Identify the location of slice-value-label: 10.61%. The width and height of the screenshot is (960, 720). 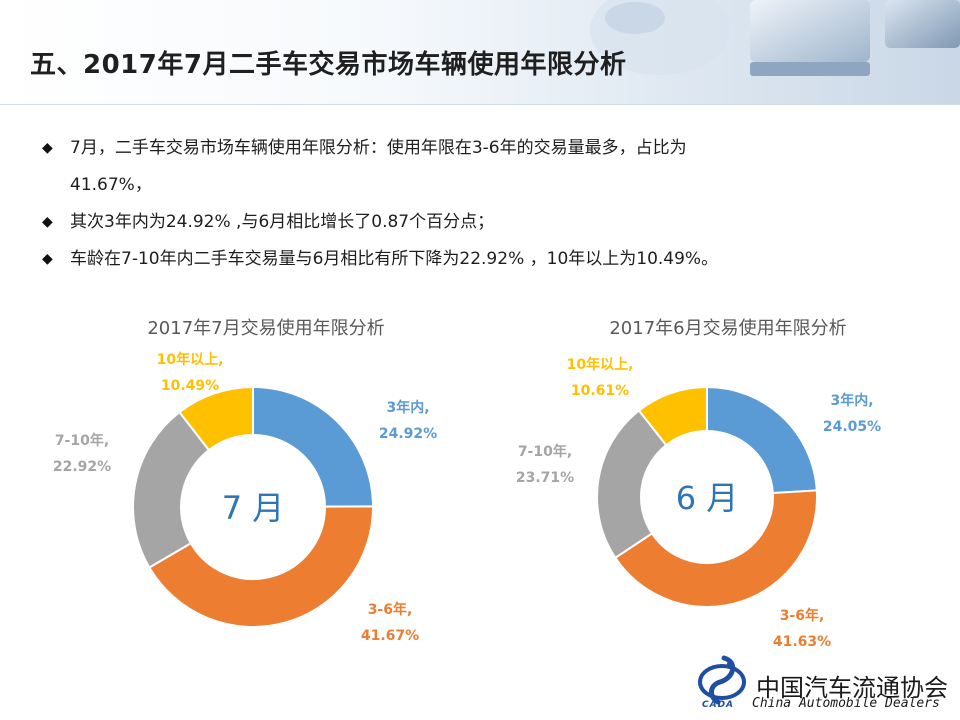
(600, 391).